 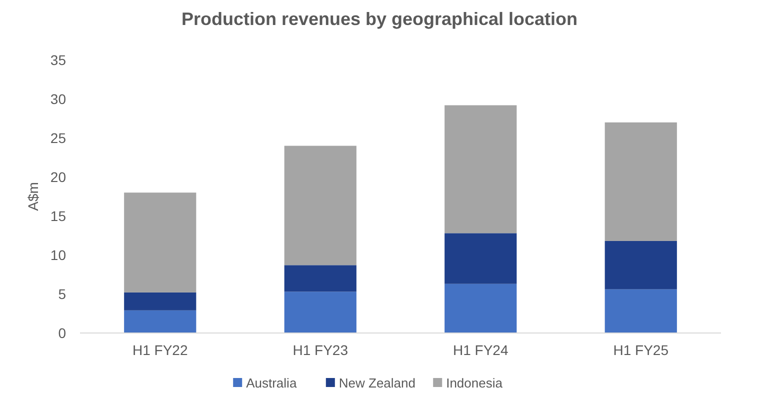 What do you see at coordinates (33, 196) in the screenshot?
I see `y-axis-title: A$m` at bounding box center [33, 196].